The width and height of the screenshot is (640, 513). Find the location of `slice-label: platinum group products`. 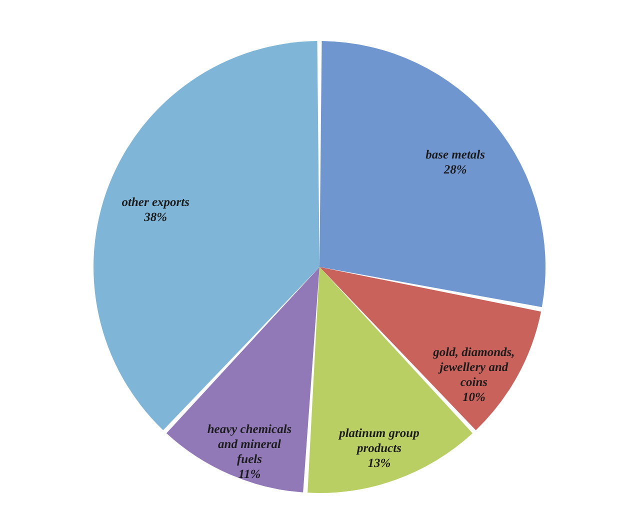

slice-label: platinum group products is located at coordinates (379, 440).